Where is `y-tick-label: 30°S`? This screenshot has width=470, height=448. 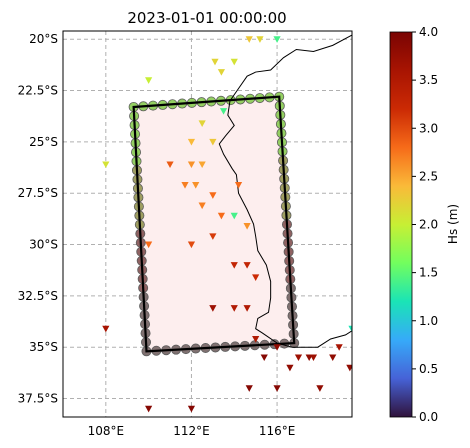 y-tick-label: 30°S is located at coordinates (43, 245).